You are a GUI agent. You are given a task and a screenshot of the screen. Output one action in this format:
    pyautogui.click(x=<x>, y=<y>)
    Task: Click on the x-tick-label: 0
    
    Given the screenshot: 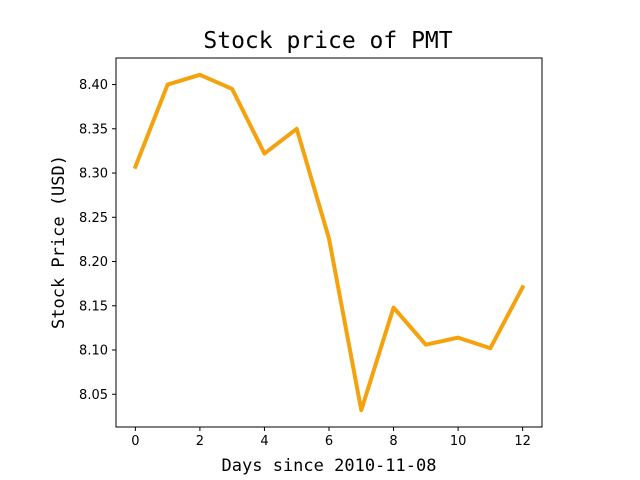 What is the action you would take?
    pyautogui.click(x=135, y=441)
    